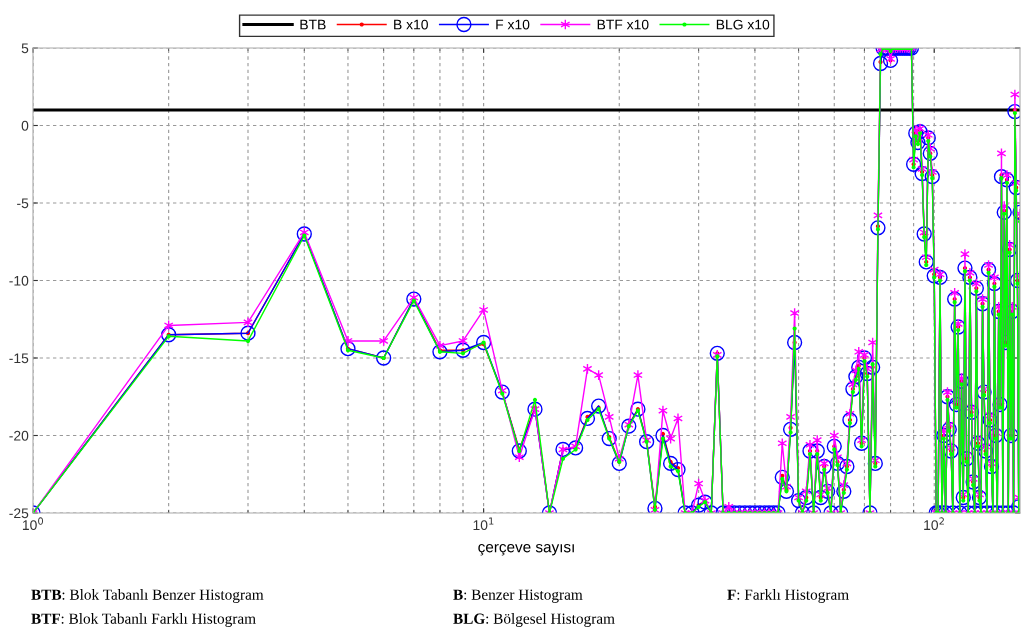 This screenshot has width=1021, height=631. Describe the element at coordinates (313, 24) in the screenshot. I see `legend-label: BTB` at that location.